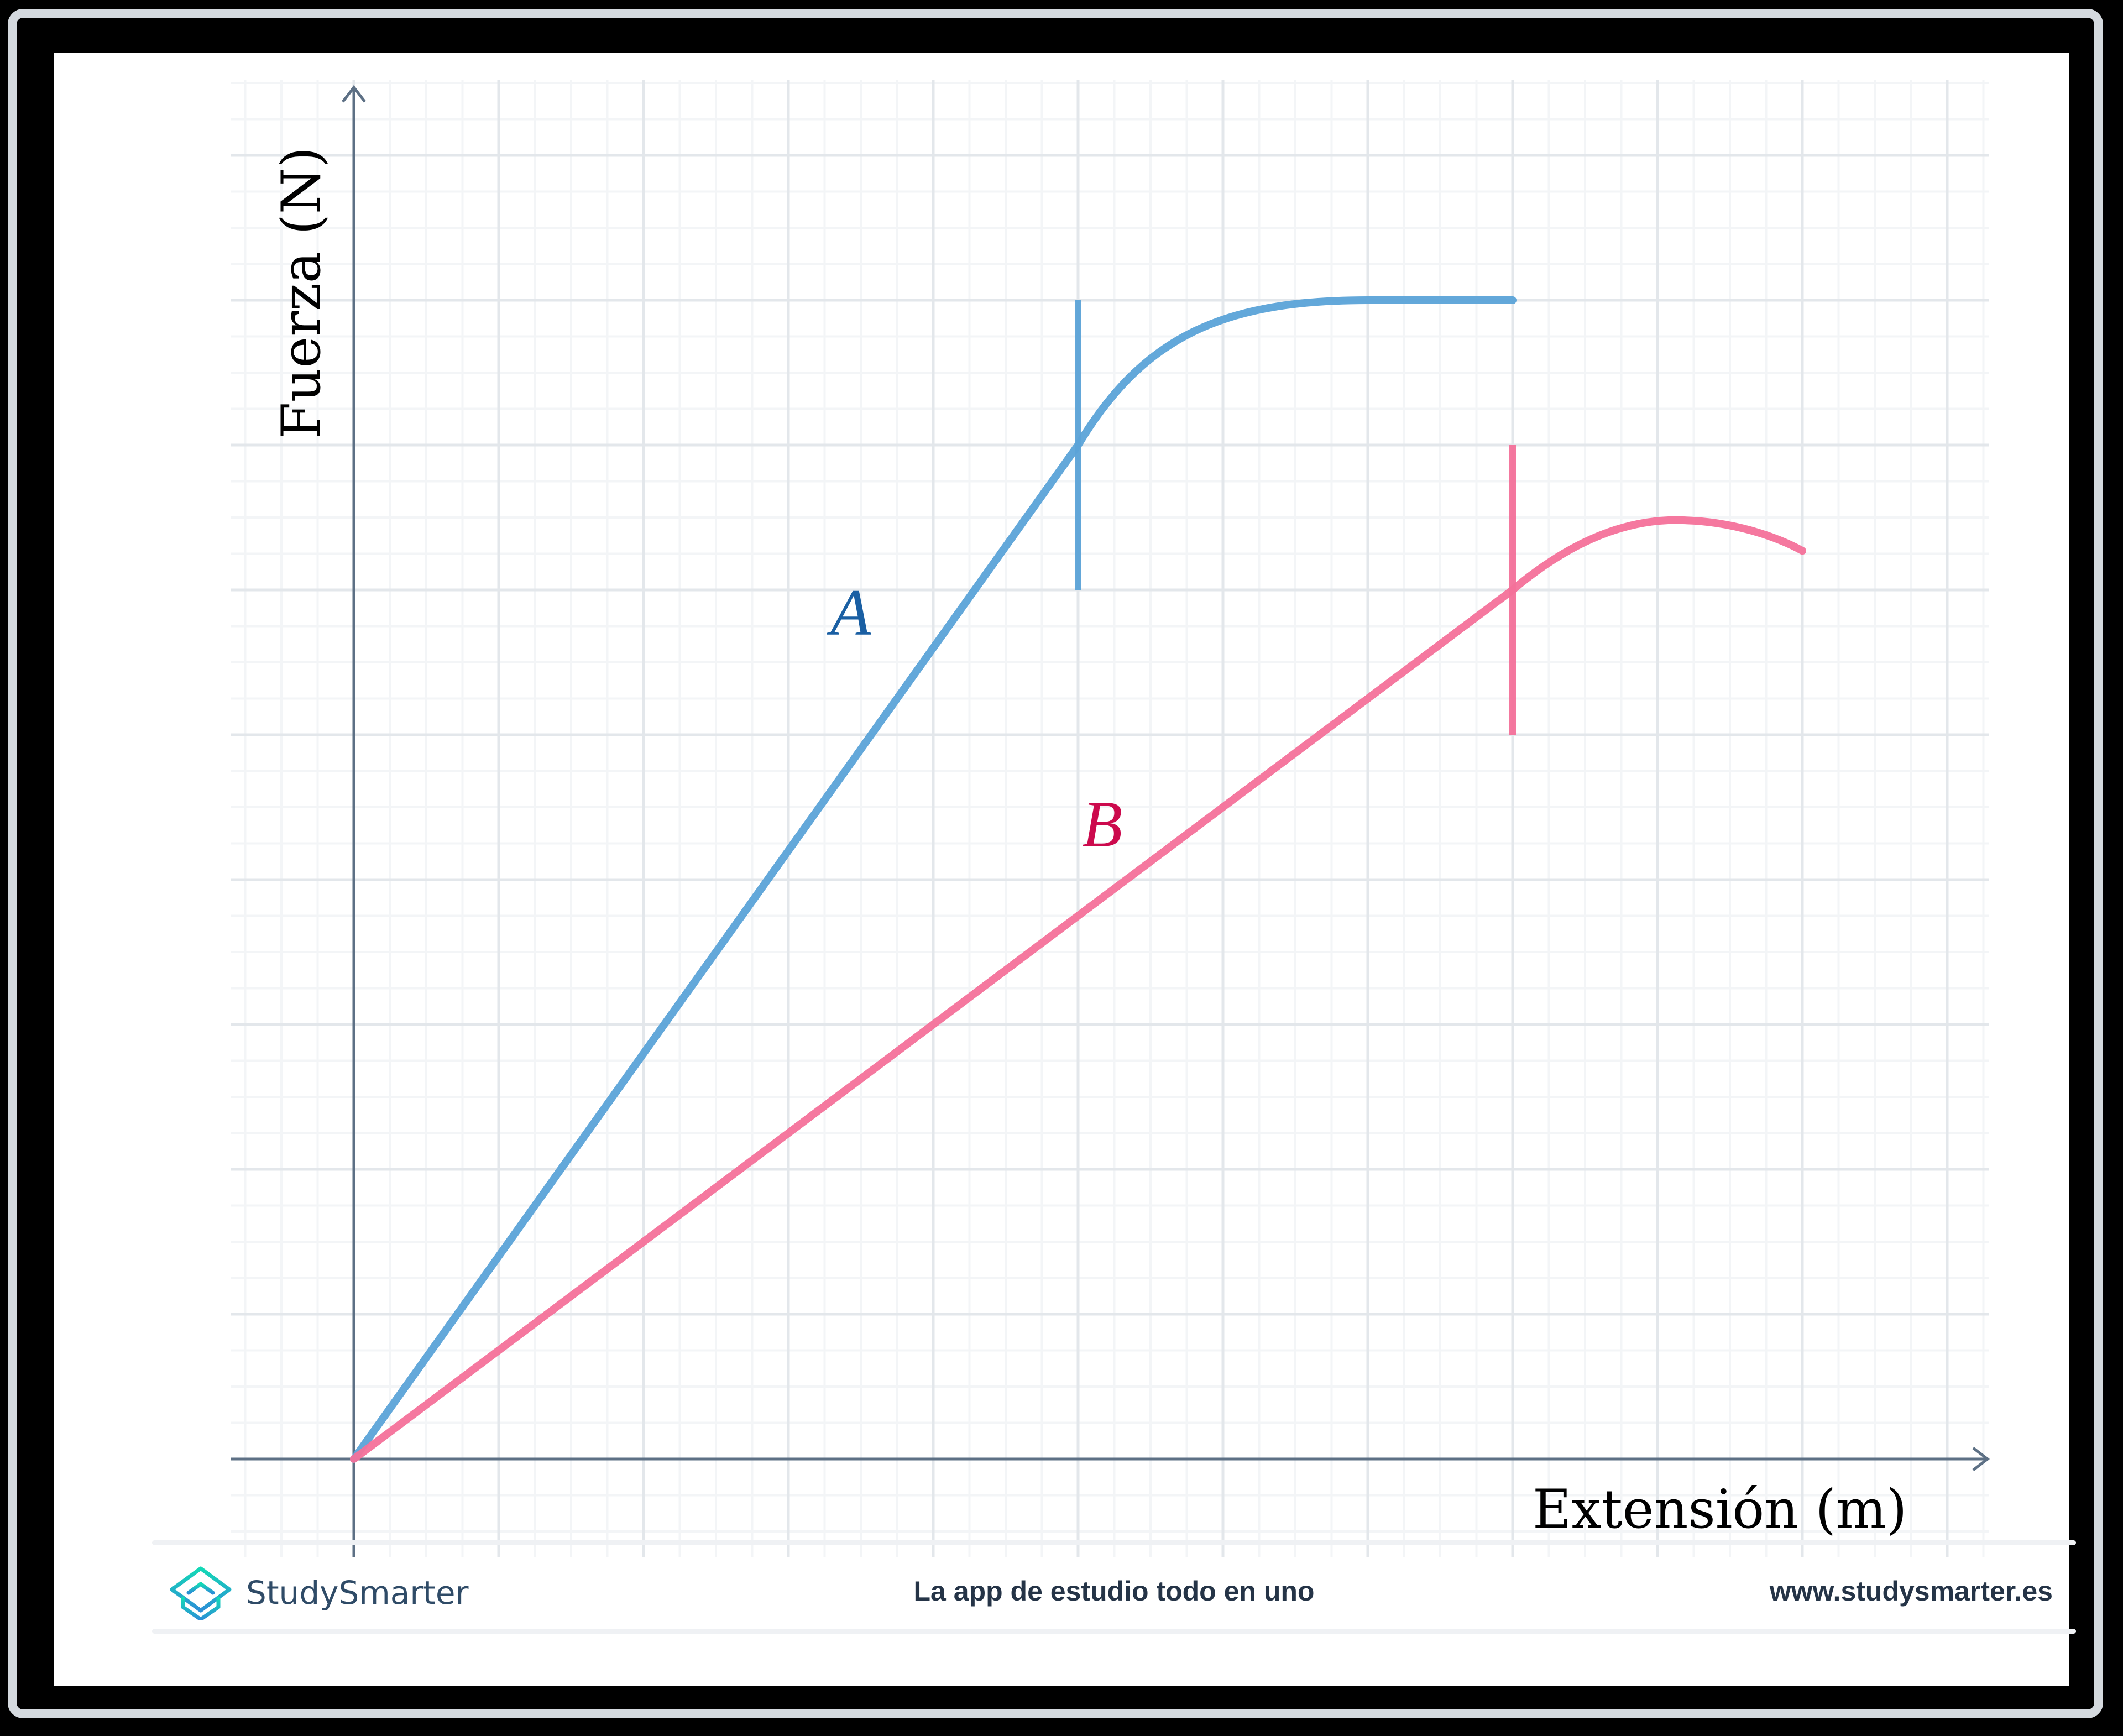 The image size is (2123, 1736). Describe the element at coordinates (201, 1593) in the screenshot. I see `box-logo-icon` at that location.